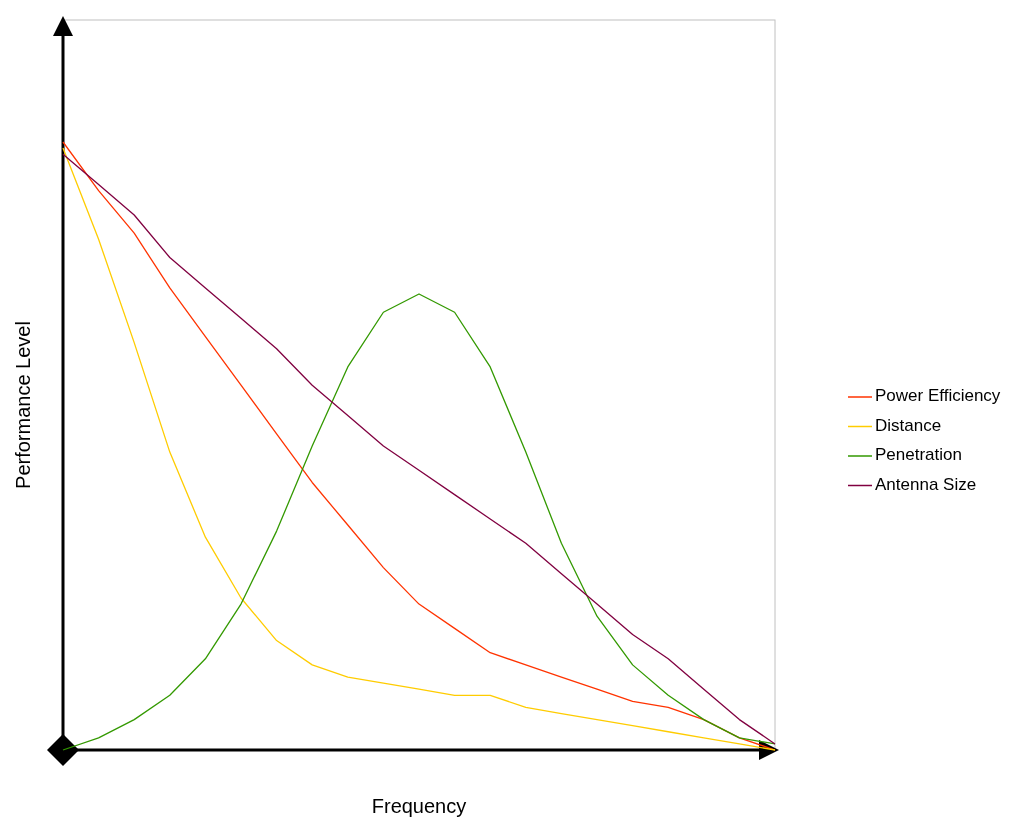  I want to click on legend-label: Power Efficiency, so click(938, 396).